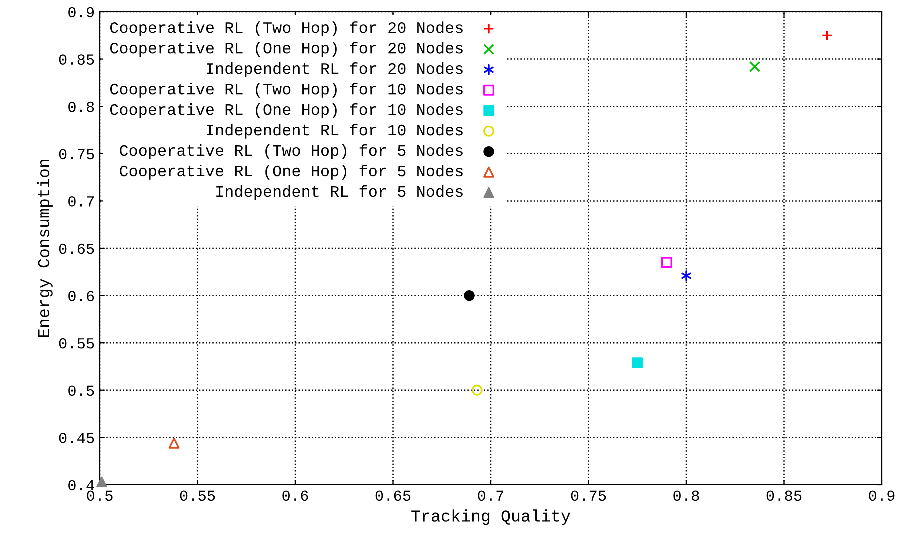  What do you see at coordinates (286, 111) in the screenshot?
I see `legend-label: Cooperative RL (One Hop) for 10 Nodes` at bounding box center [286, 111].